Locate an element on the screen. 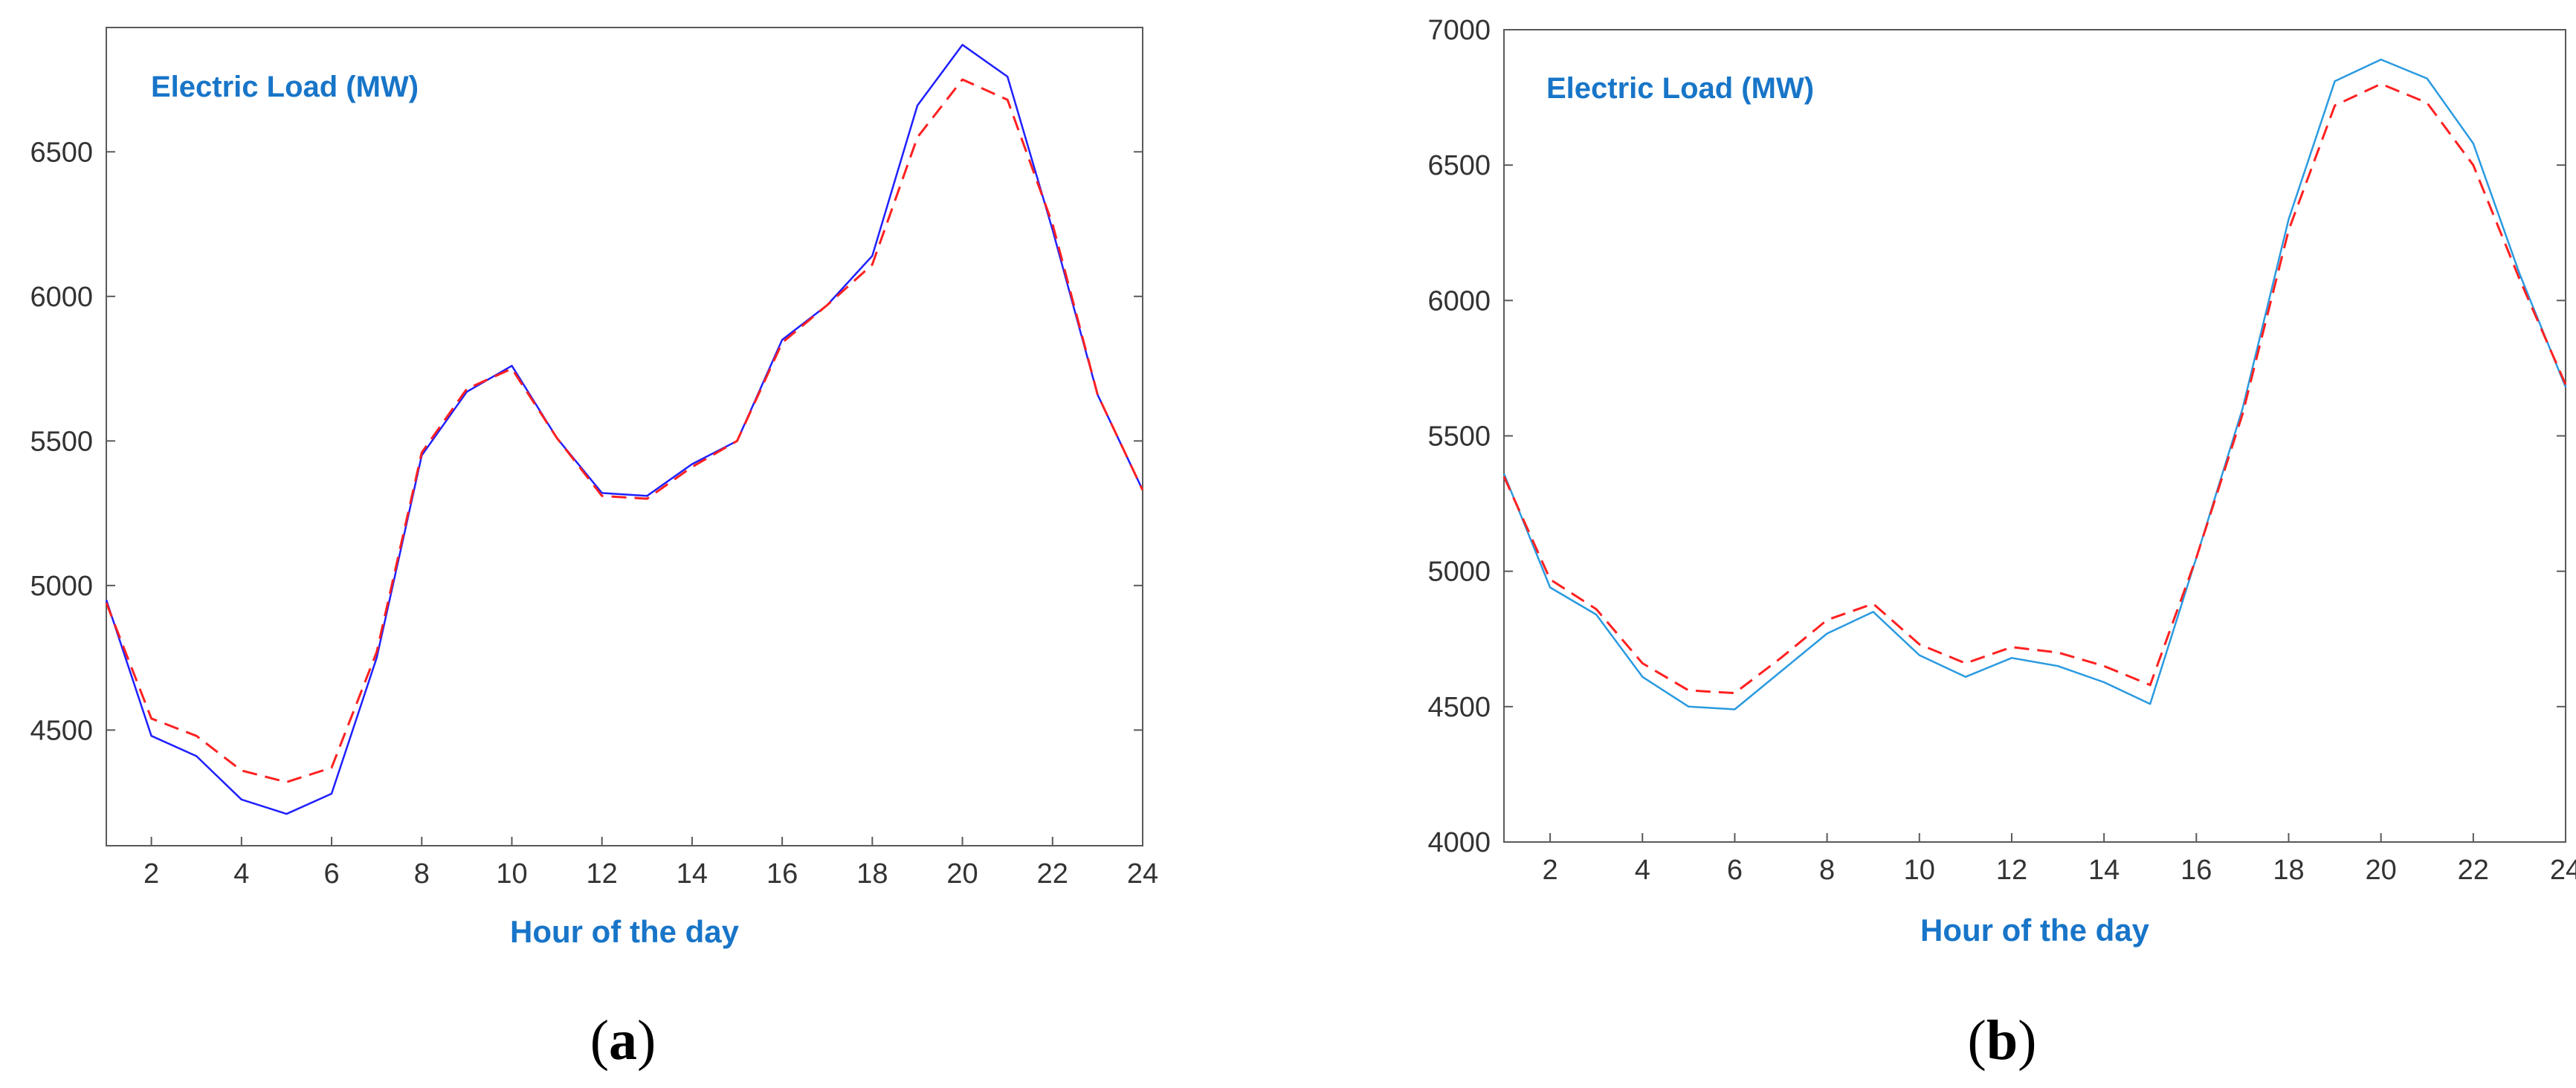 This screenshot has width=2576, height=1088. y-tick-label: 4000 is located at coordinates (1459, 843).